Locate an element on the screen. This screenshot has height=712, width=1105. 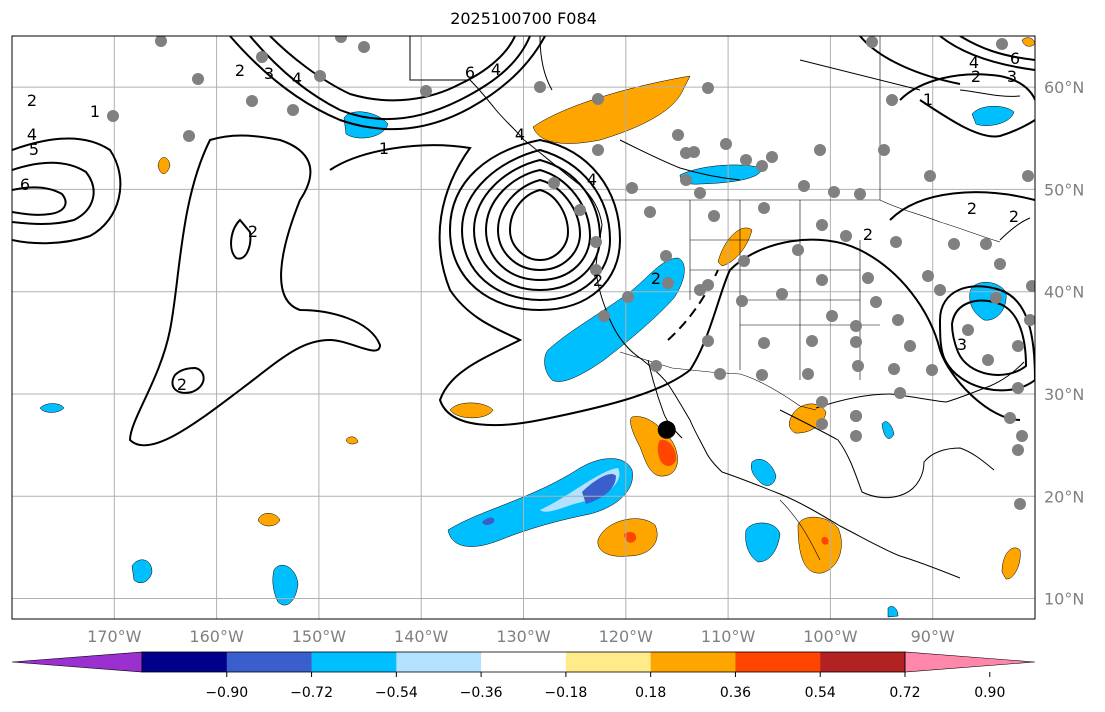
anomaly-negative-subtropical-band is located at coordinates (540, 502).